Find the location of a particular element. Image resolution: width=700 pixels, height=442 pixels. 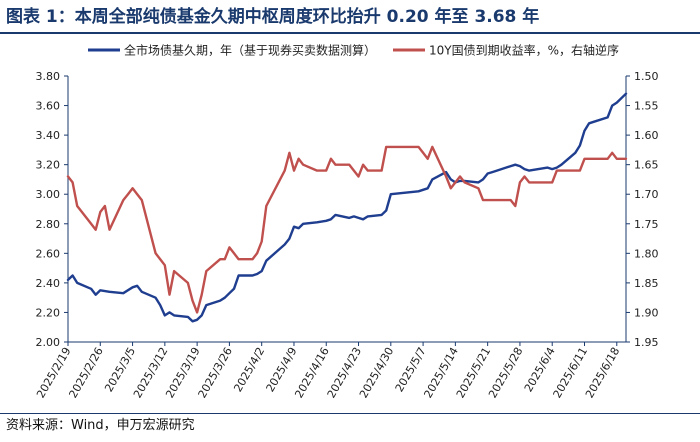

right-tick-label: 1.80 is located at coordinates (646, 253).